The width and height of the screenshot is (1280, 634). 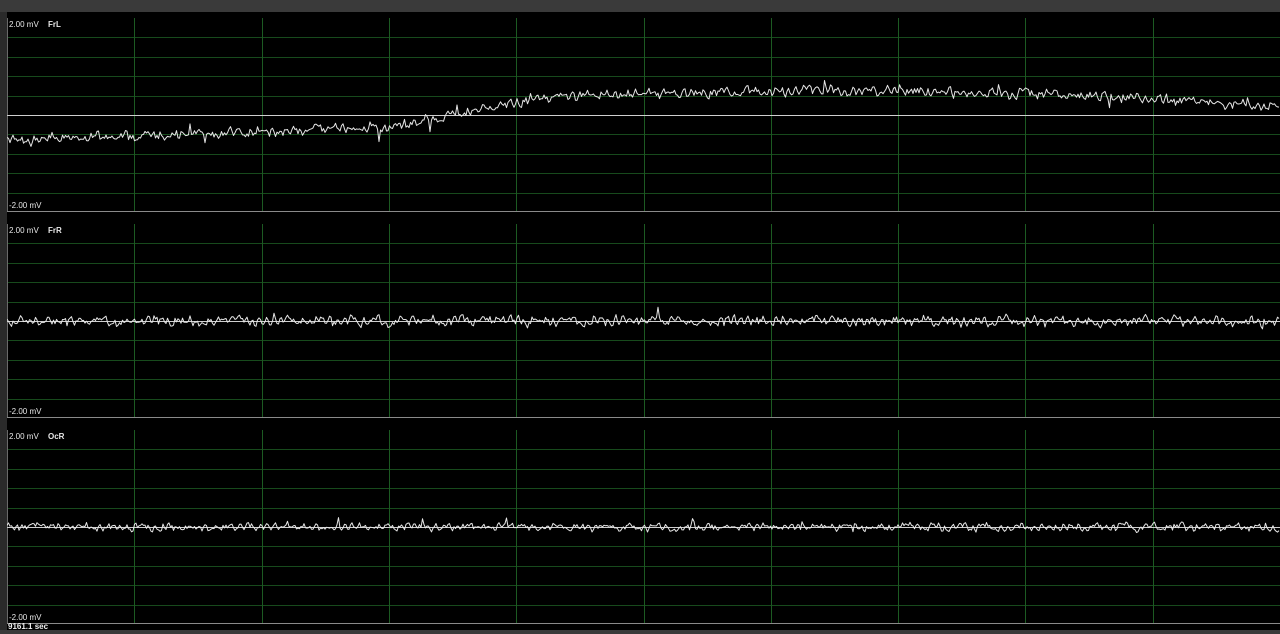 What do you see at coordinates (28, 626) in the screenshot?
I see `time-readout: 9161.1 sec` at bounding box center [28, 626].